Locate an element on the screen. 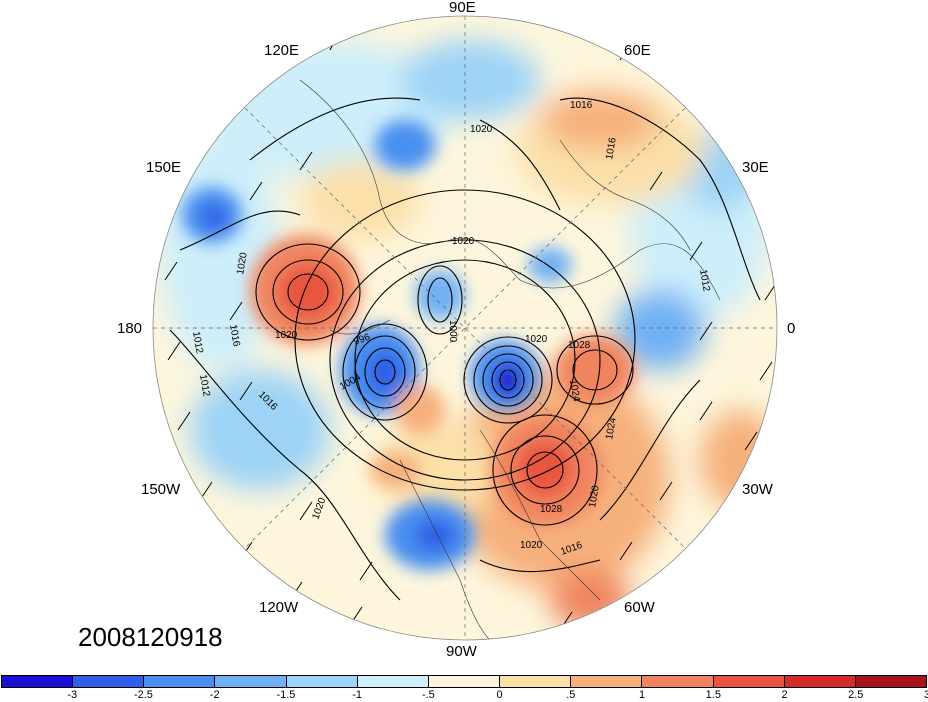 This screenshot has width=928, height=702. colorbar is located at coordinates (464, 681).